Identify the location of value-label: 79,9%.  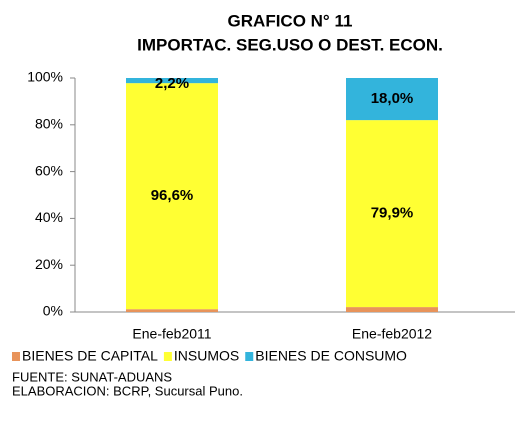
(392, 213).